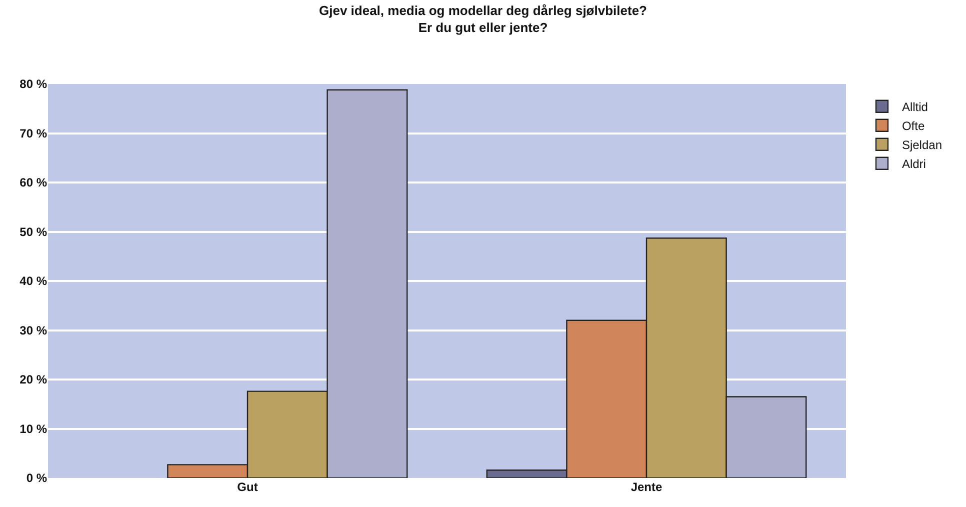  What do you see at coordinates (34, 379) in the screenshot?
I see `y-tick-label: 20 %` at bounding box center [34, 379].